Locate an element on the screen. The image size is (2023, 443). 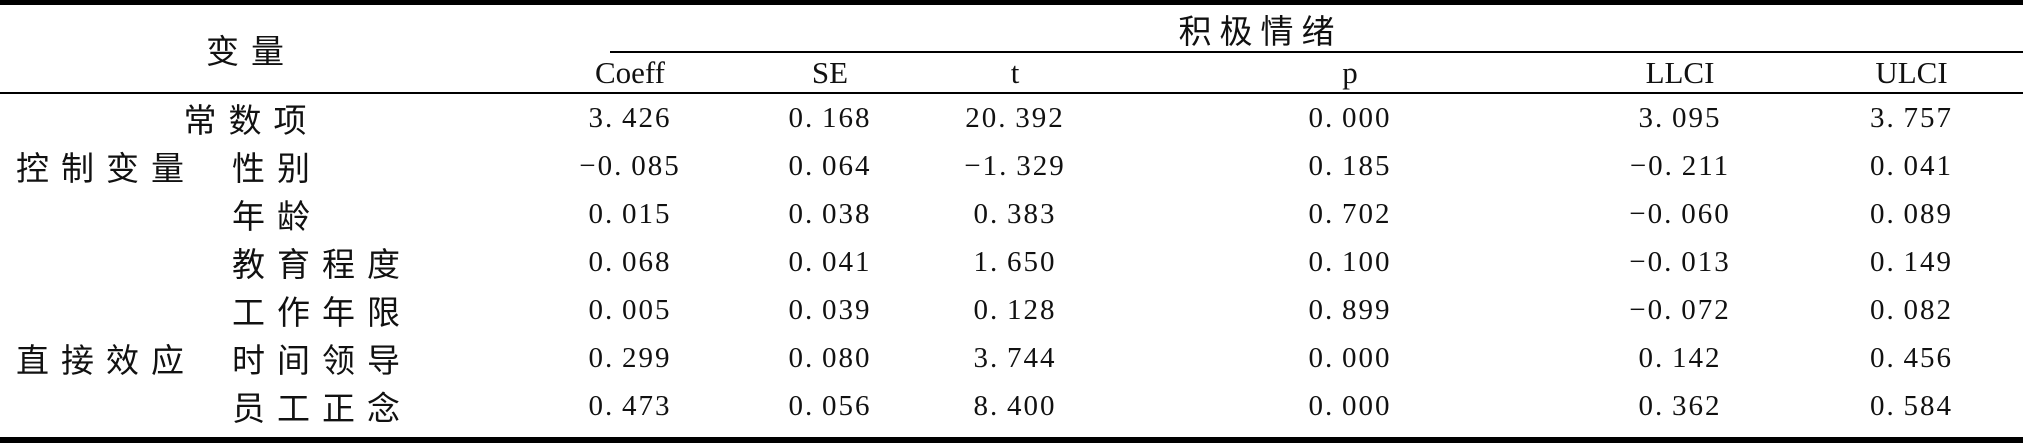
value-cell: 2. 795 is located at coordinates (1015, 433).